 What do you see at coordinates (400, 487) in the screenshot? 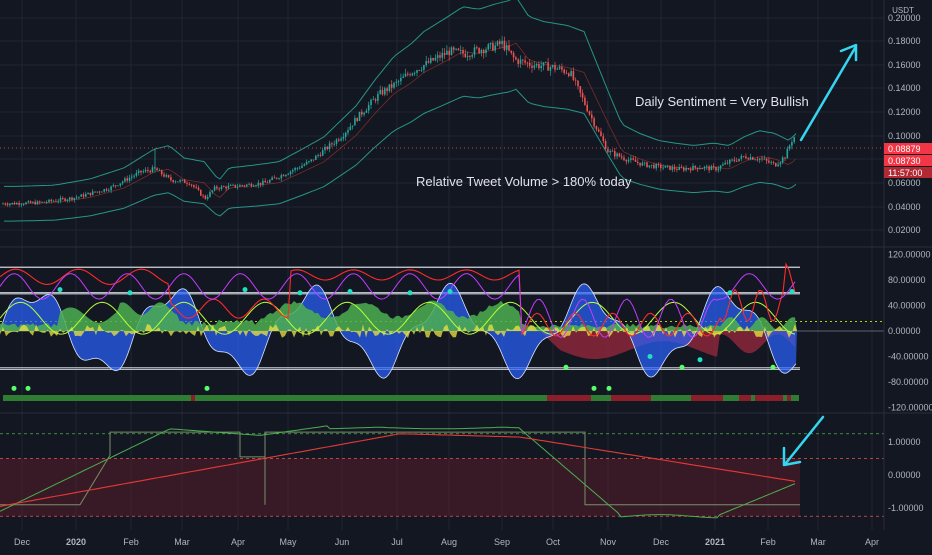
I see `bearish-zone` at bounding box center [400, 487].